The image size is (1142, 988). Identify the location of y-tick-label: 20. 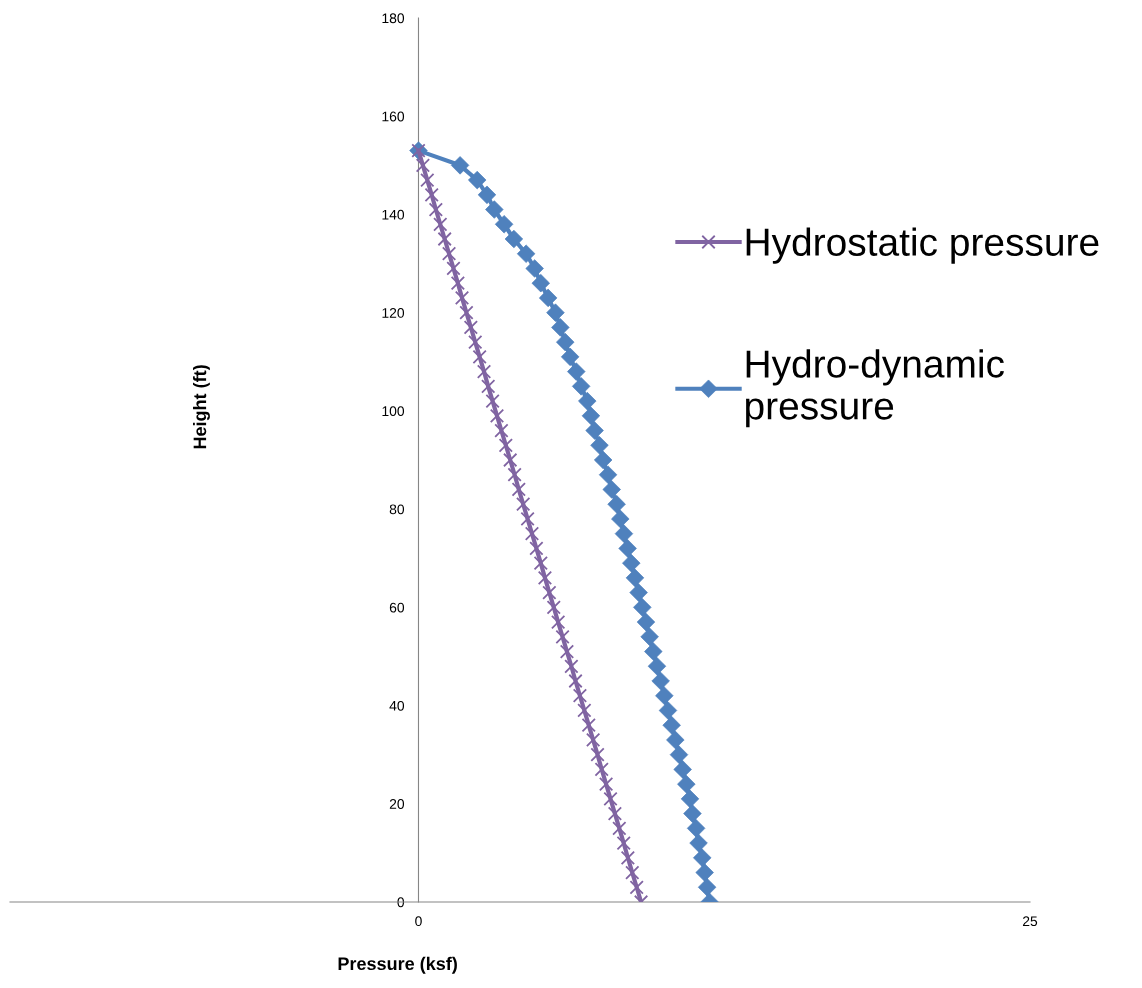
(397, 804).